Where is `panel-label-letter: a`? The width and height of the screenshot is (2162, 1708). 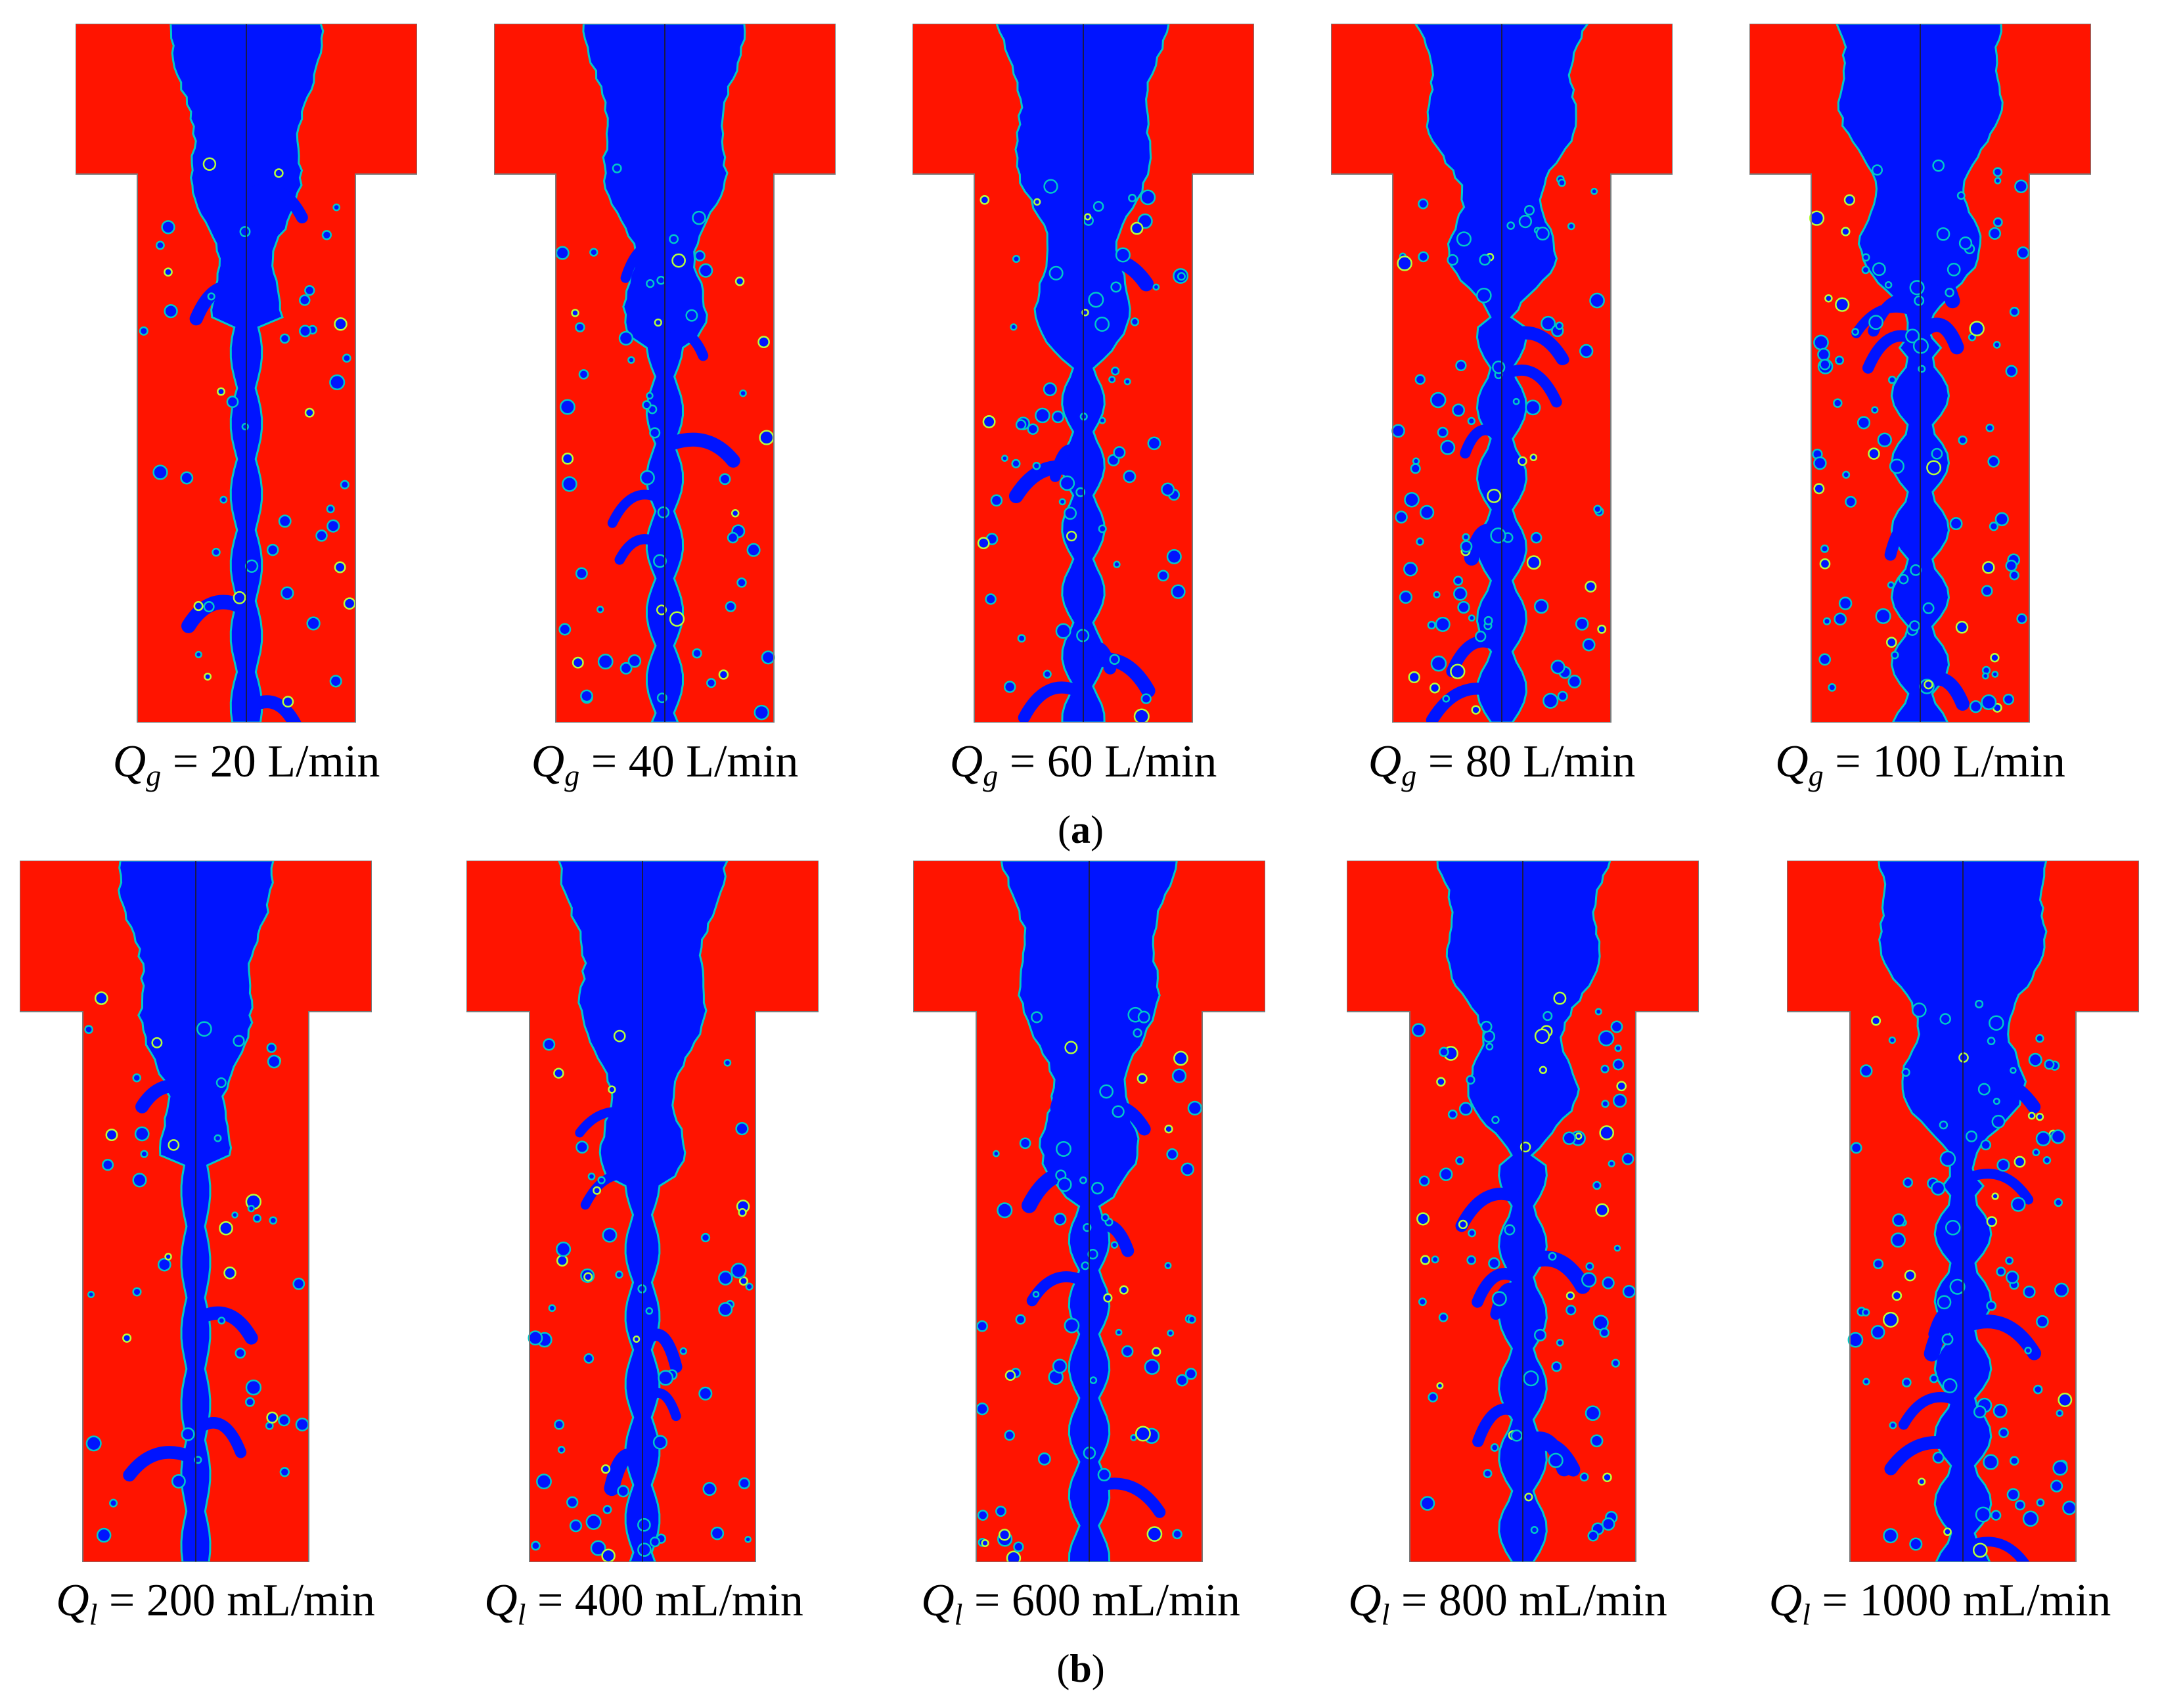 panel-label-letter: a is located at coordinates (1081, 829).